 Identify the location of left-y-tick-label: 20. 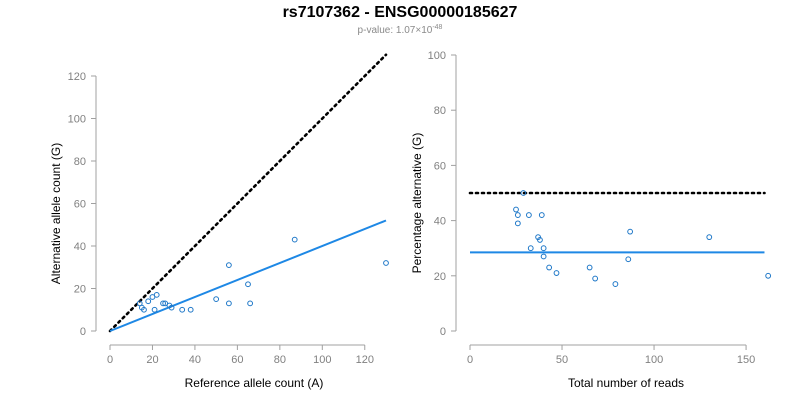
(80, 290).